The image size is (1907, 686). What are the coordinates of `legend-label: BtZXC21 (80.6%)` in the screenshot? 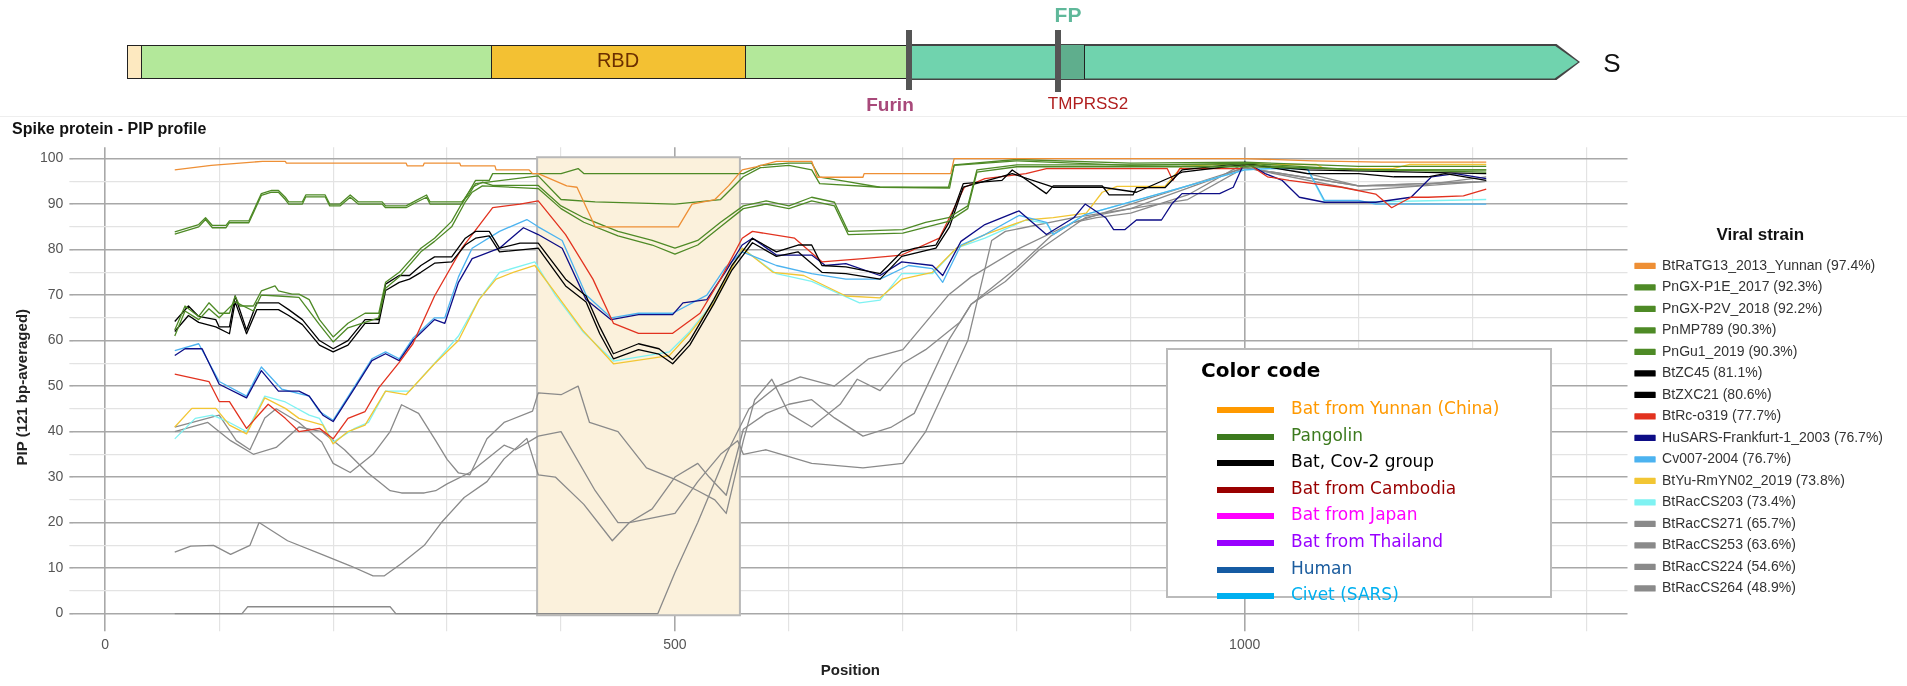 It's located at (1717, 393).